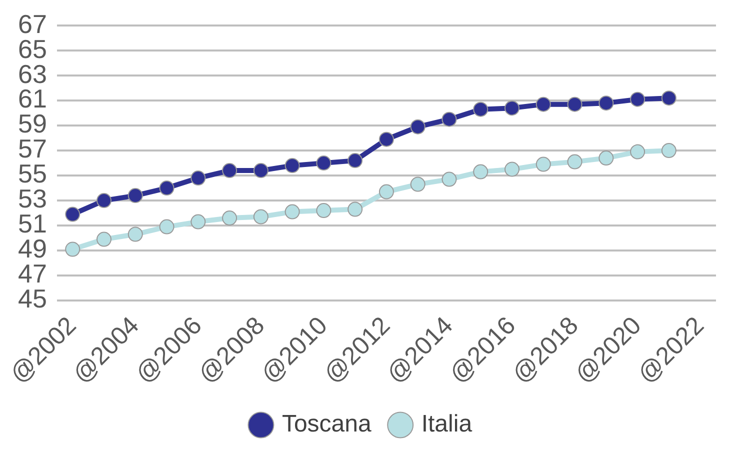 Image resolution: width=744 pixels, height=457 pixels. What do you see at coordinates (327, 424) in the screenshot?
I see `legend-label: Toscana` at bounding box center [327, 424].